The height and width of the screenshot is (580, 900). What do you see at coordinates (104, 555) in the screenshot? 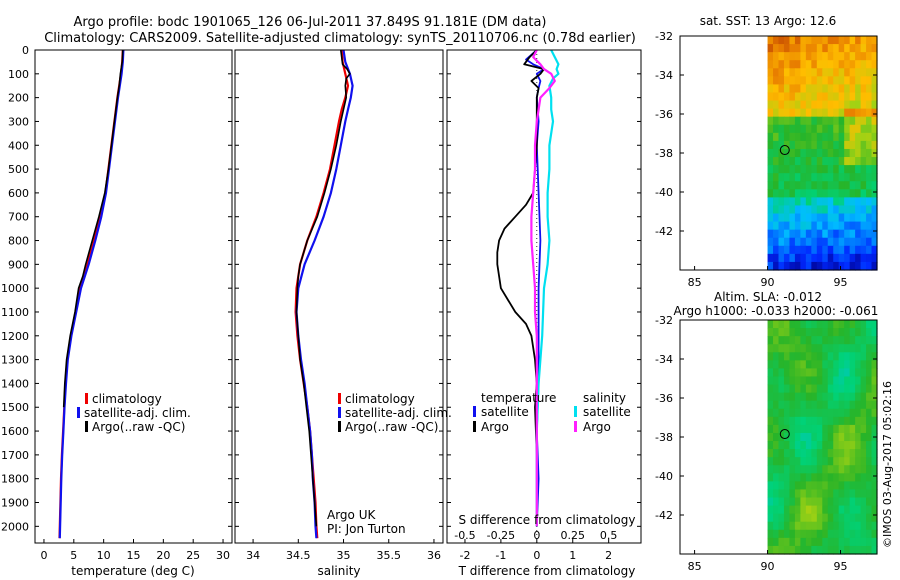
I see `x-tick-label: 10` at bounding box center [104, 555].